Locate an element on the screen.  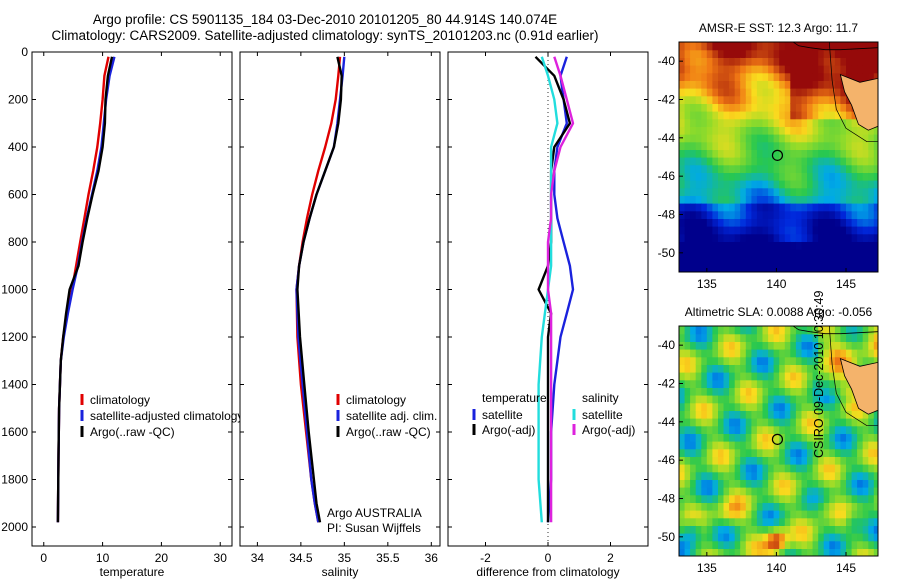
sla_map-frame is located at coordinates (778, 441).